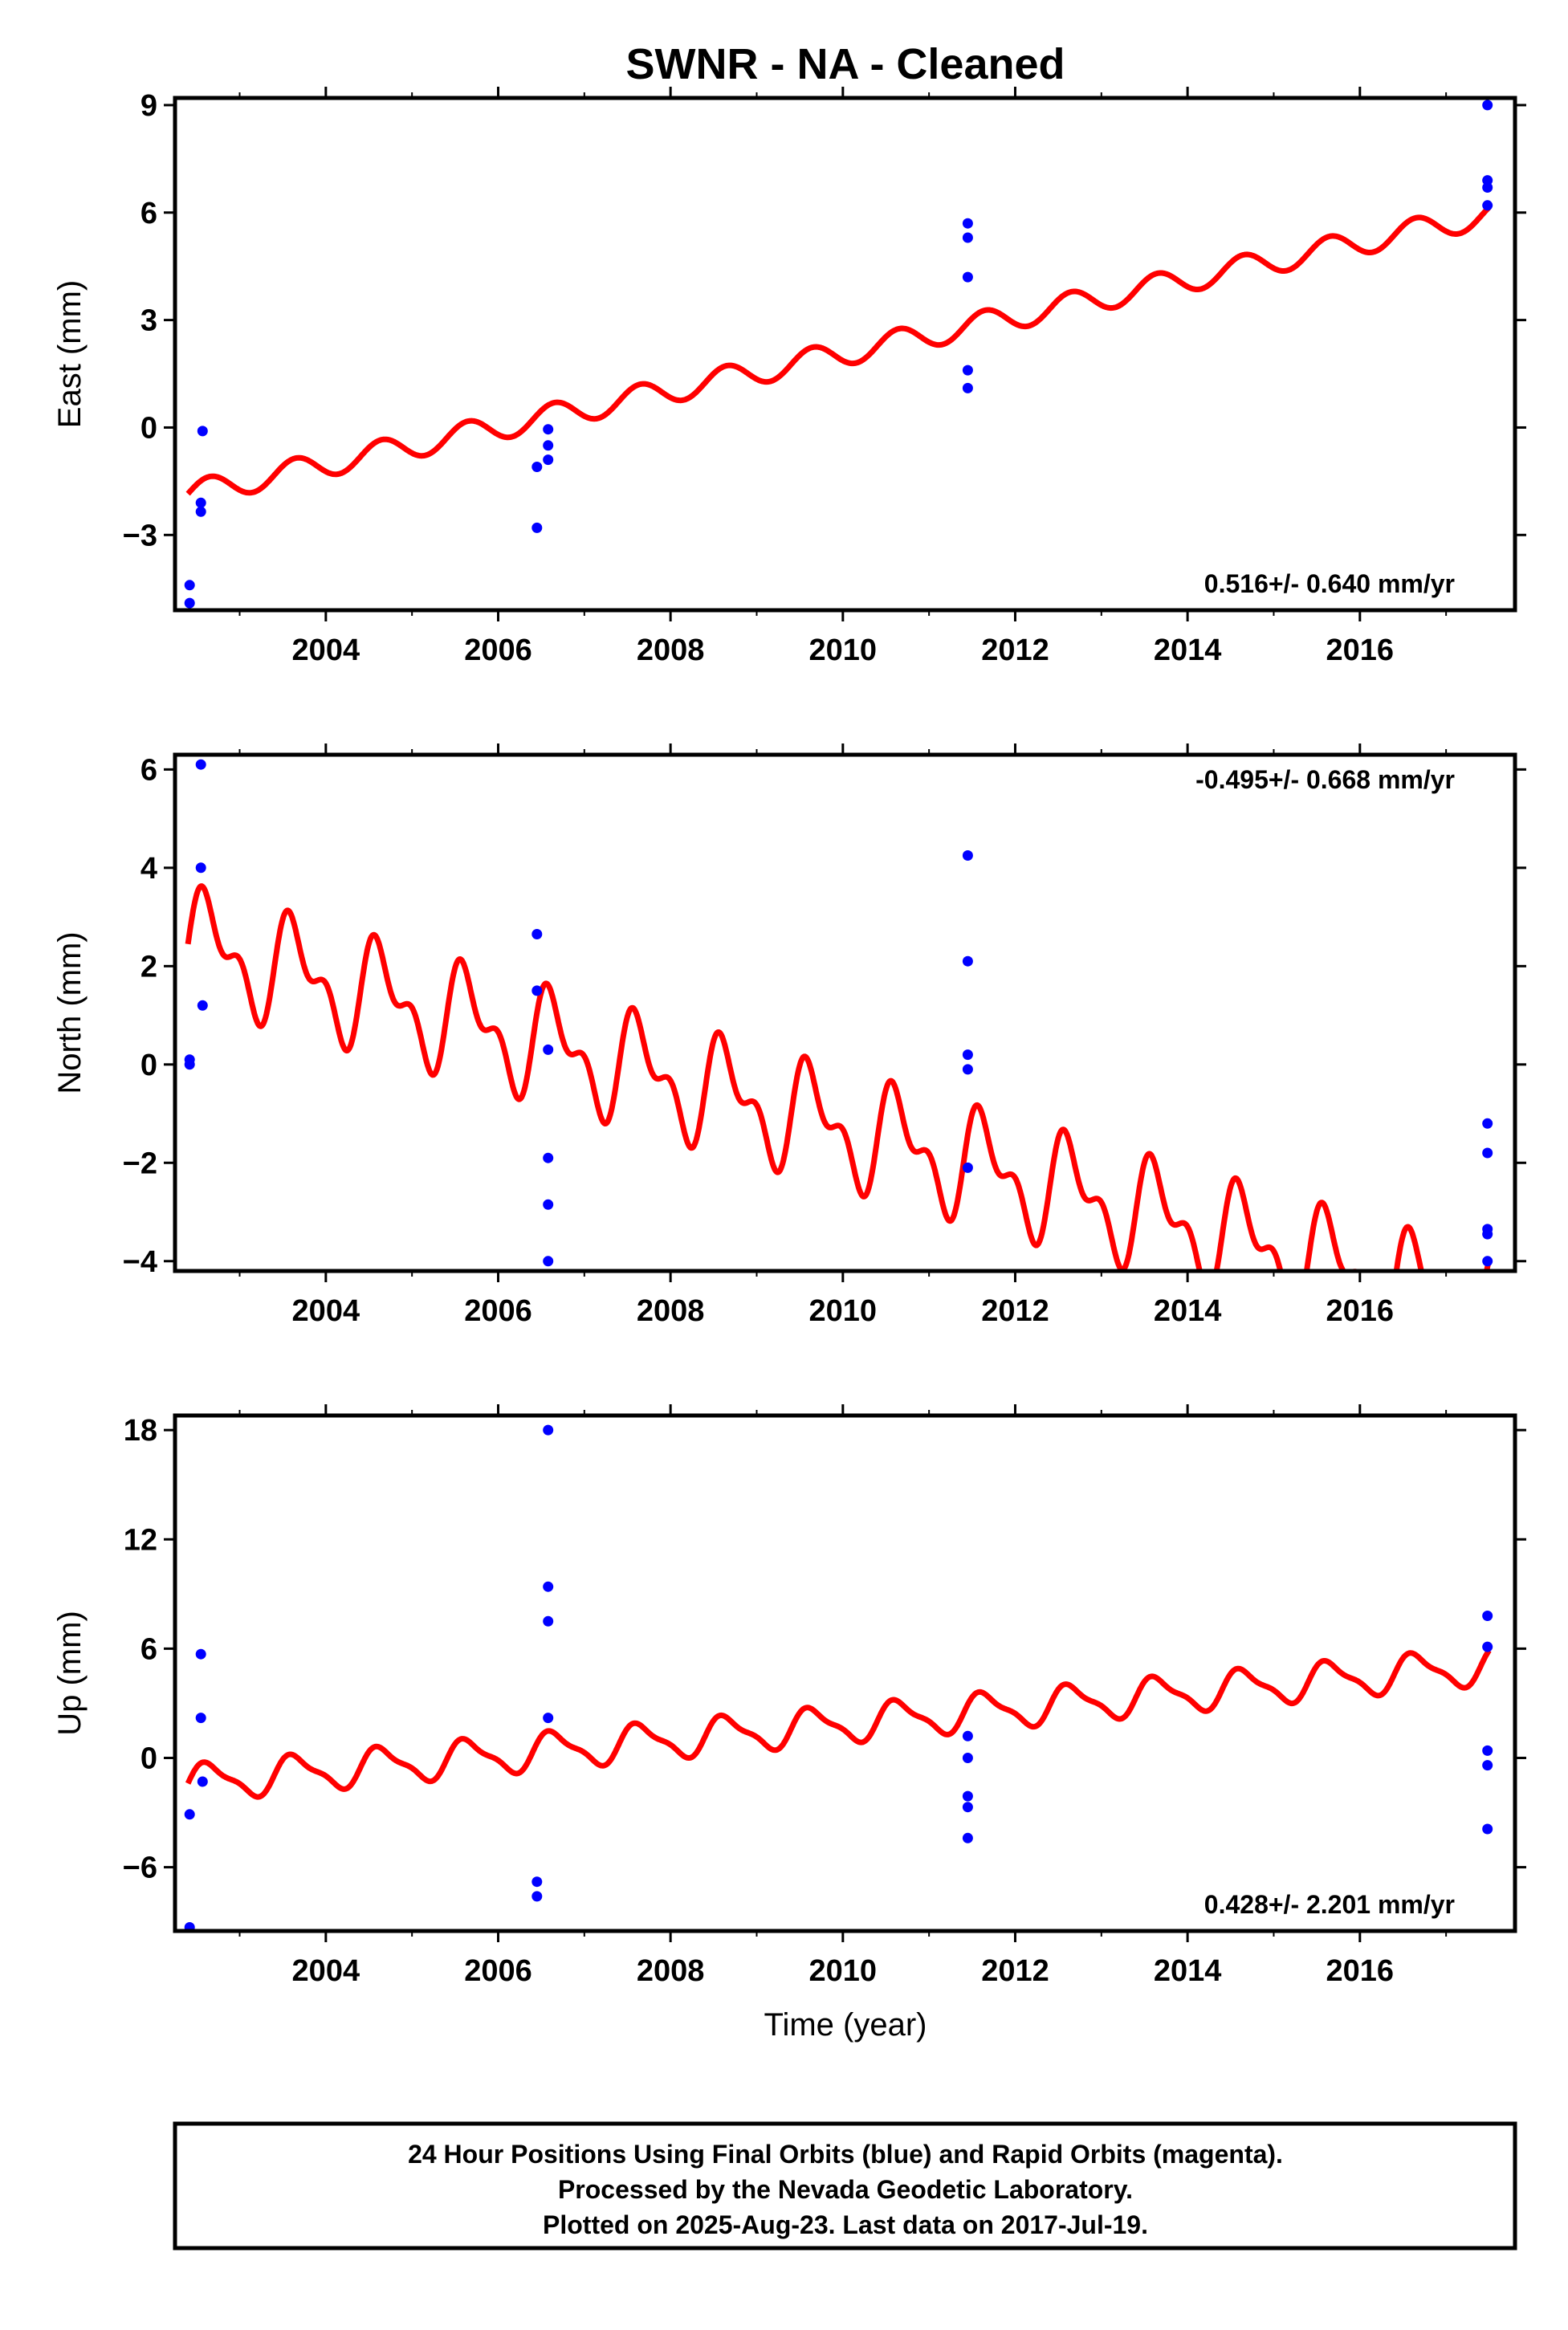 This screenshot has height=2330, width=1568. I want to click on north-y-tick-label: −4, so click(140, 1262).